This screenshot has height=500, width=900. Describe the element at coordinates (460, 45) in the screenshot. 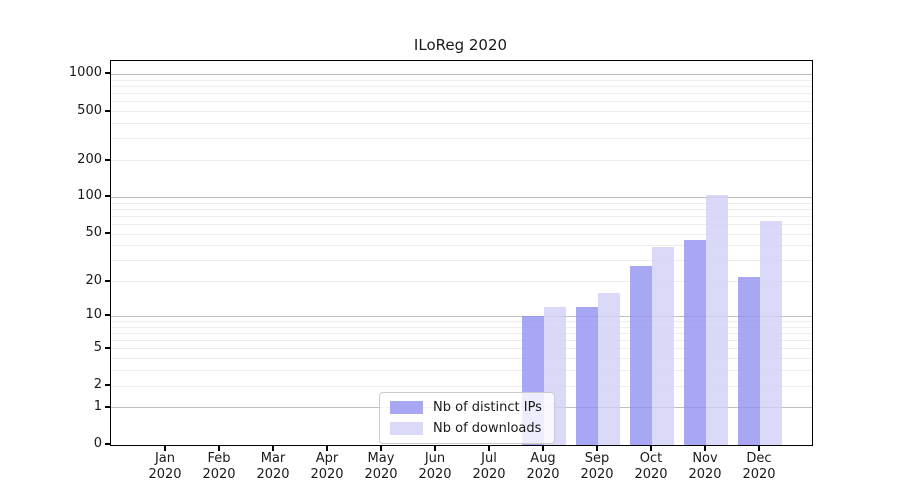

I see `chart-title: ILoReg 2020` at that location.